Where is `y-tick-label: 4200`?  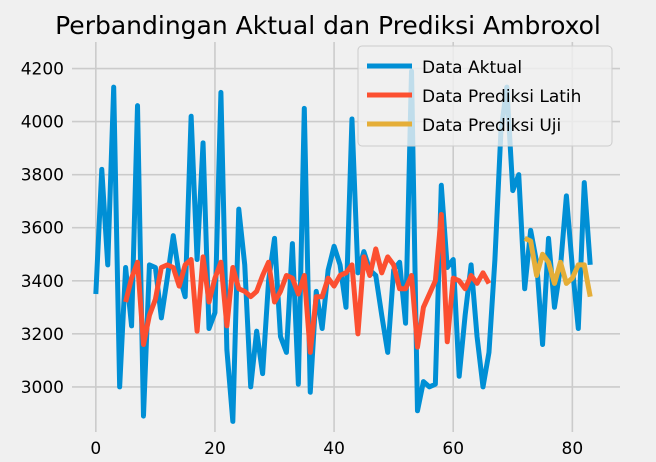 y-tick-label: 4200 is located at coordinates (42, 70).